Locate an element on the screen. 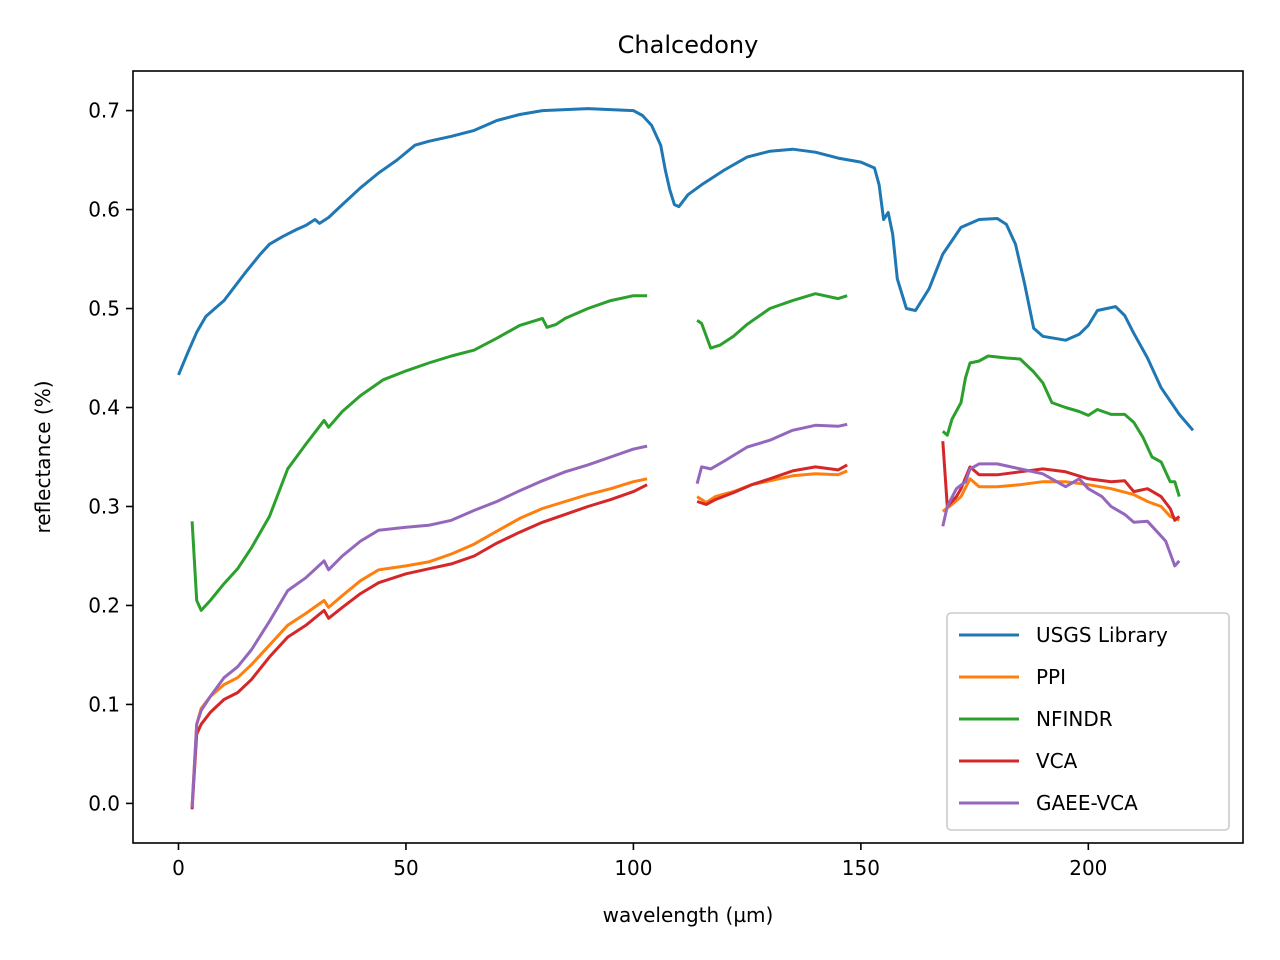  y-axis-label: reflectance (%) is located at coordinates (43, 456).